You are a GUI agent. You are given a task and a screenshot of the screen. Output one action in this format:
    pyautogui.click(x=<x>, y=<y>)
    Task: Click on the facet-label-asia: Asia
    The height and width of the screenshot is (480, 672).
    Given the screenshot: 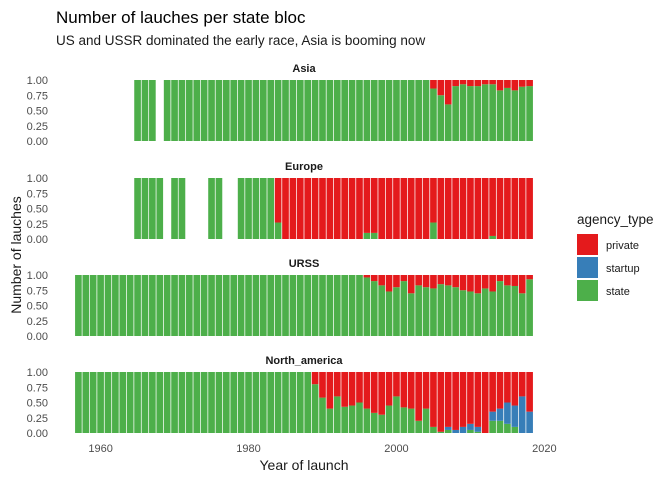 What is the action you would take?
    pyautogui.click(x=304, y=69)
    